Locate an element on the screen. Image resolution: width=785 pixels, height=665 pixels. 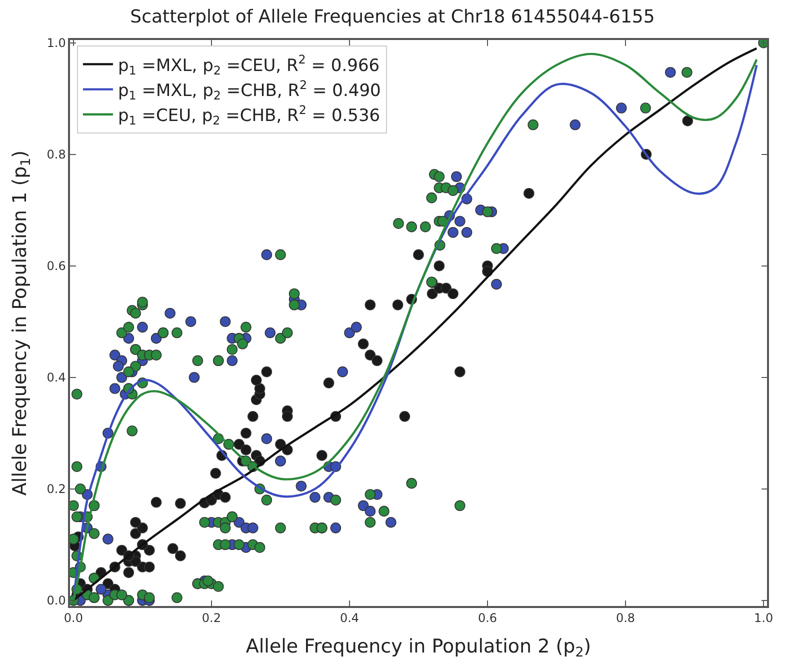
x-tick-label: 0.8 is located at coordinates (626, 618).